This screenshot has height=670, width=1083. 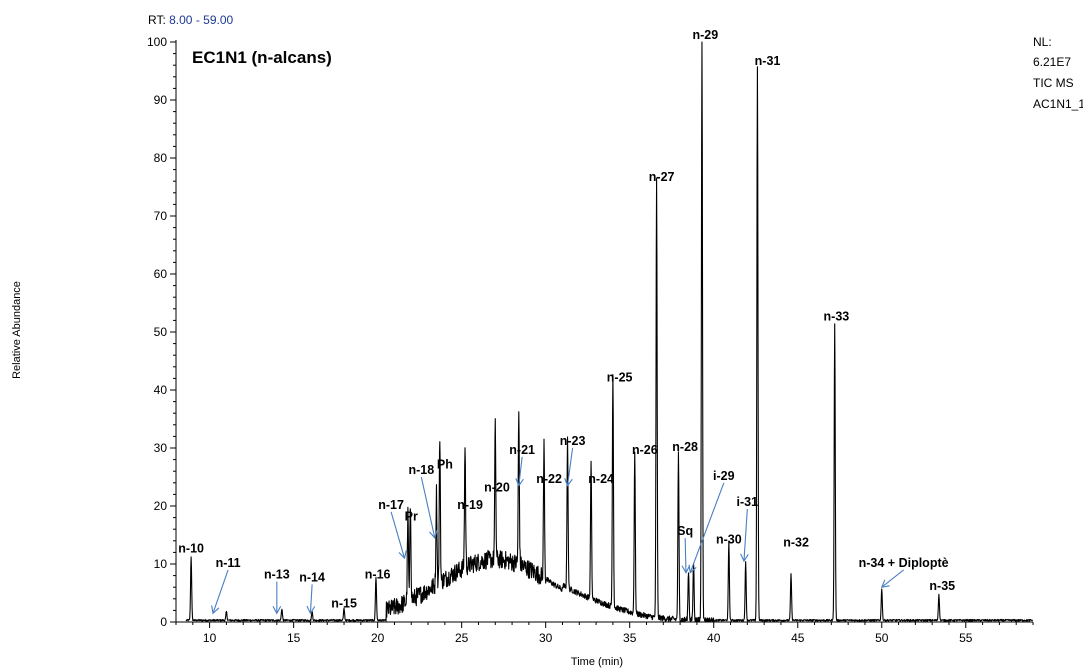 What do you see at coordinates (768, 61) in the screenshot?
I see `peak-label: n-31` at bounding box center [768, 61].